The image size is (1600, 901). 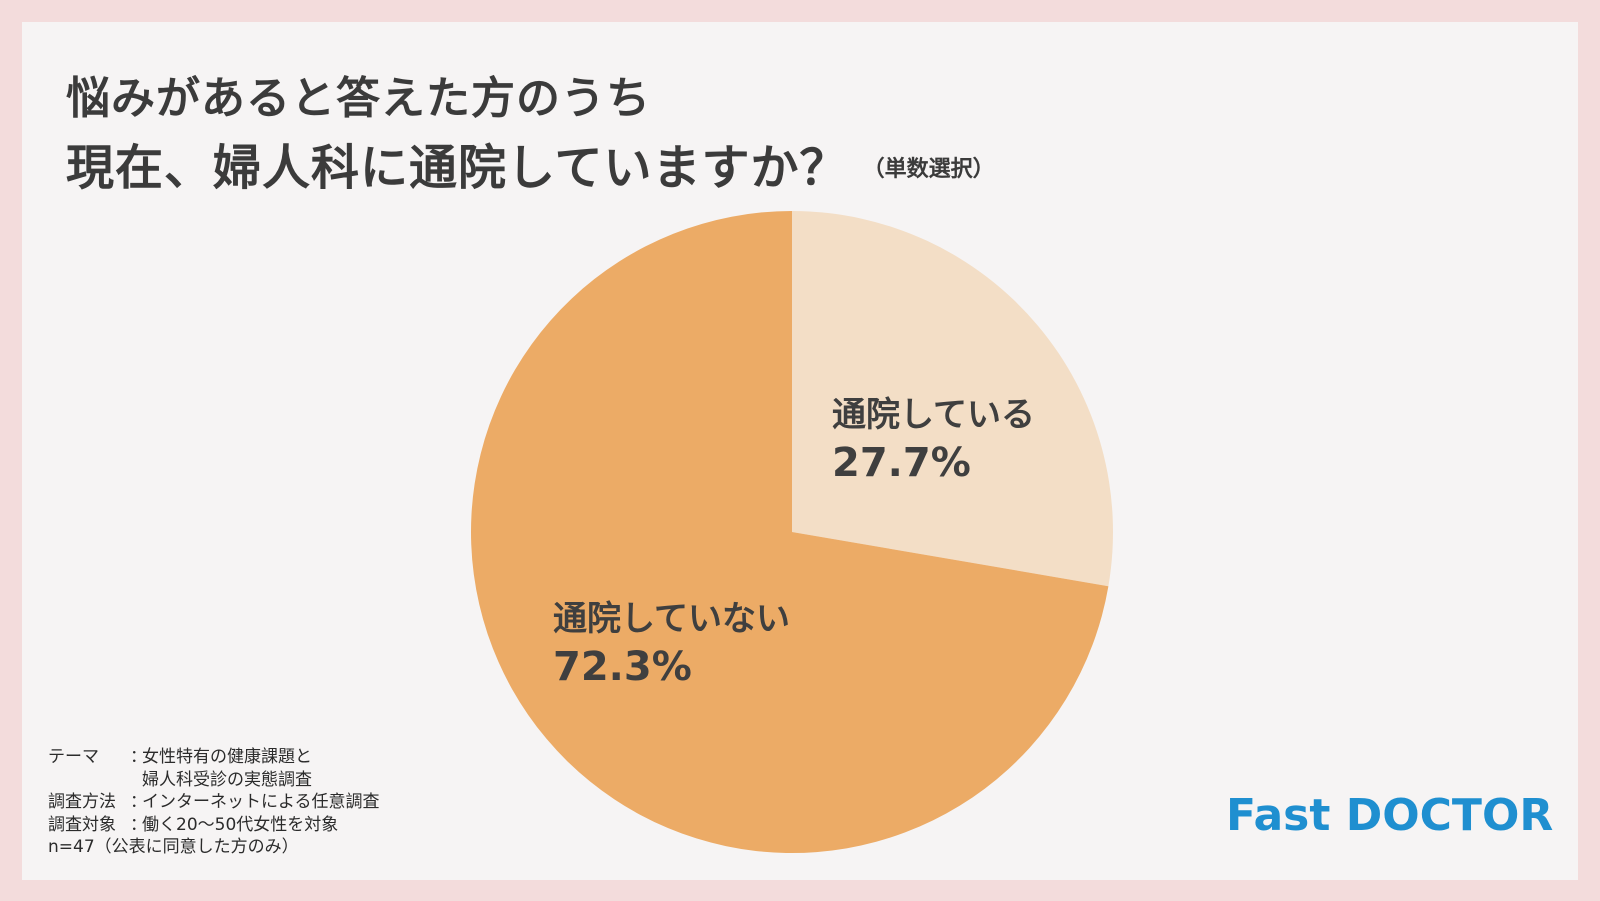 I want to click on survey-theme-line1: 女性特有の健康課題と, so click(x=227, y=757).